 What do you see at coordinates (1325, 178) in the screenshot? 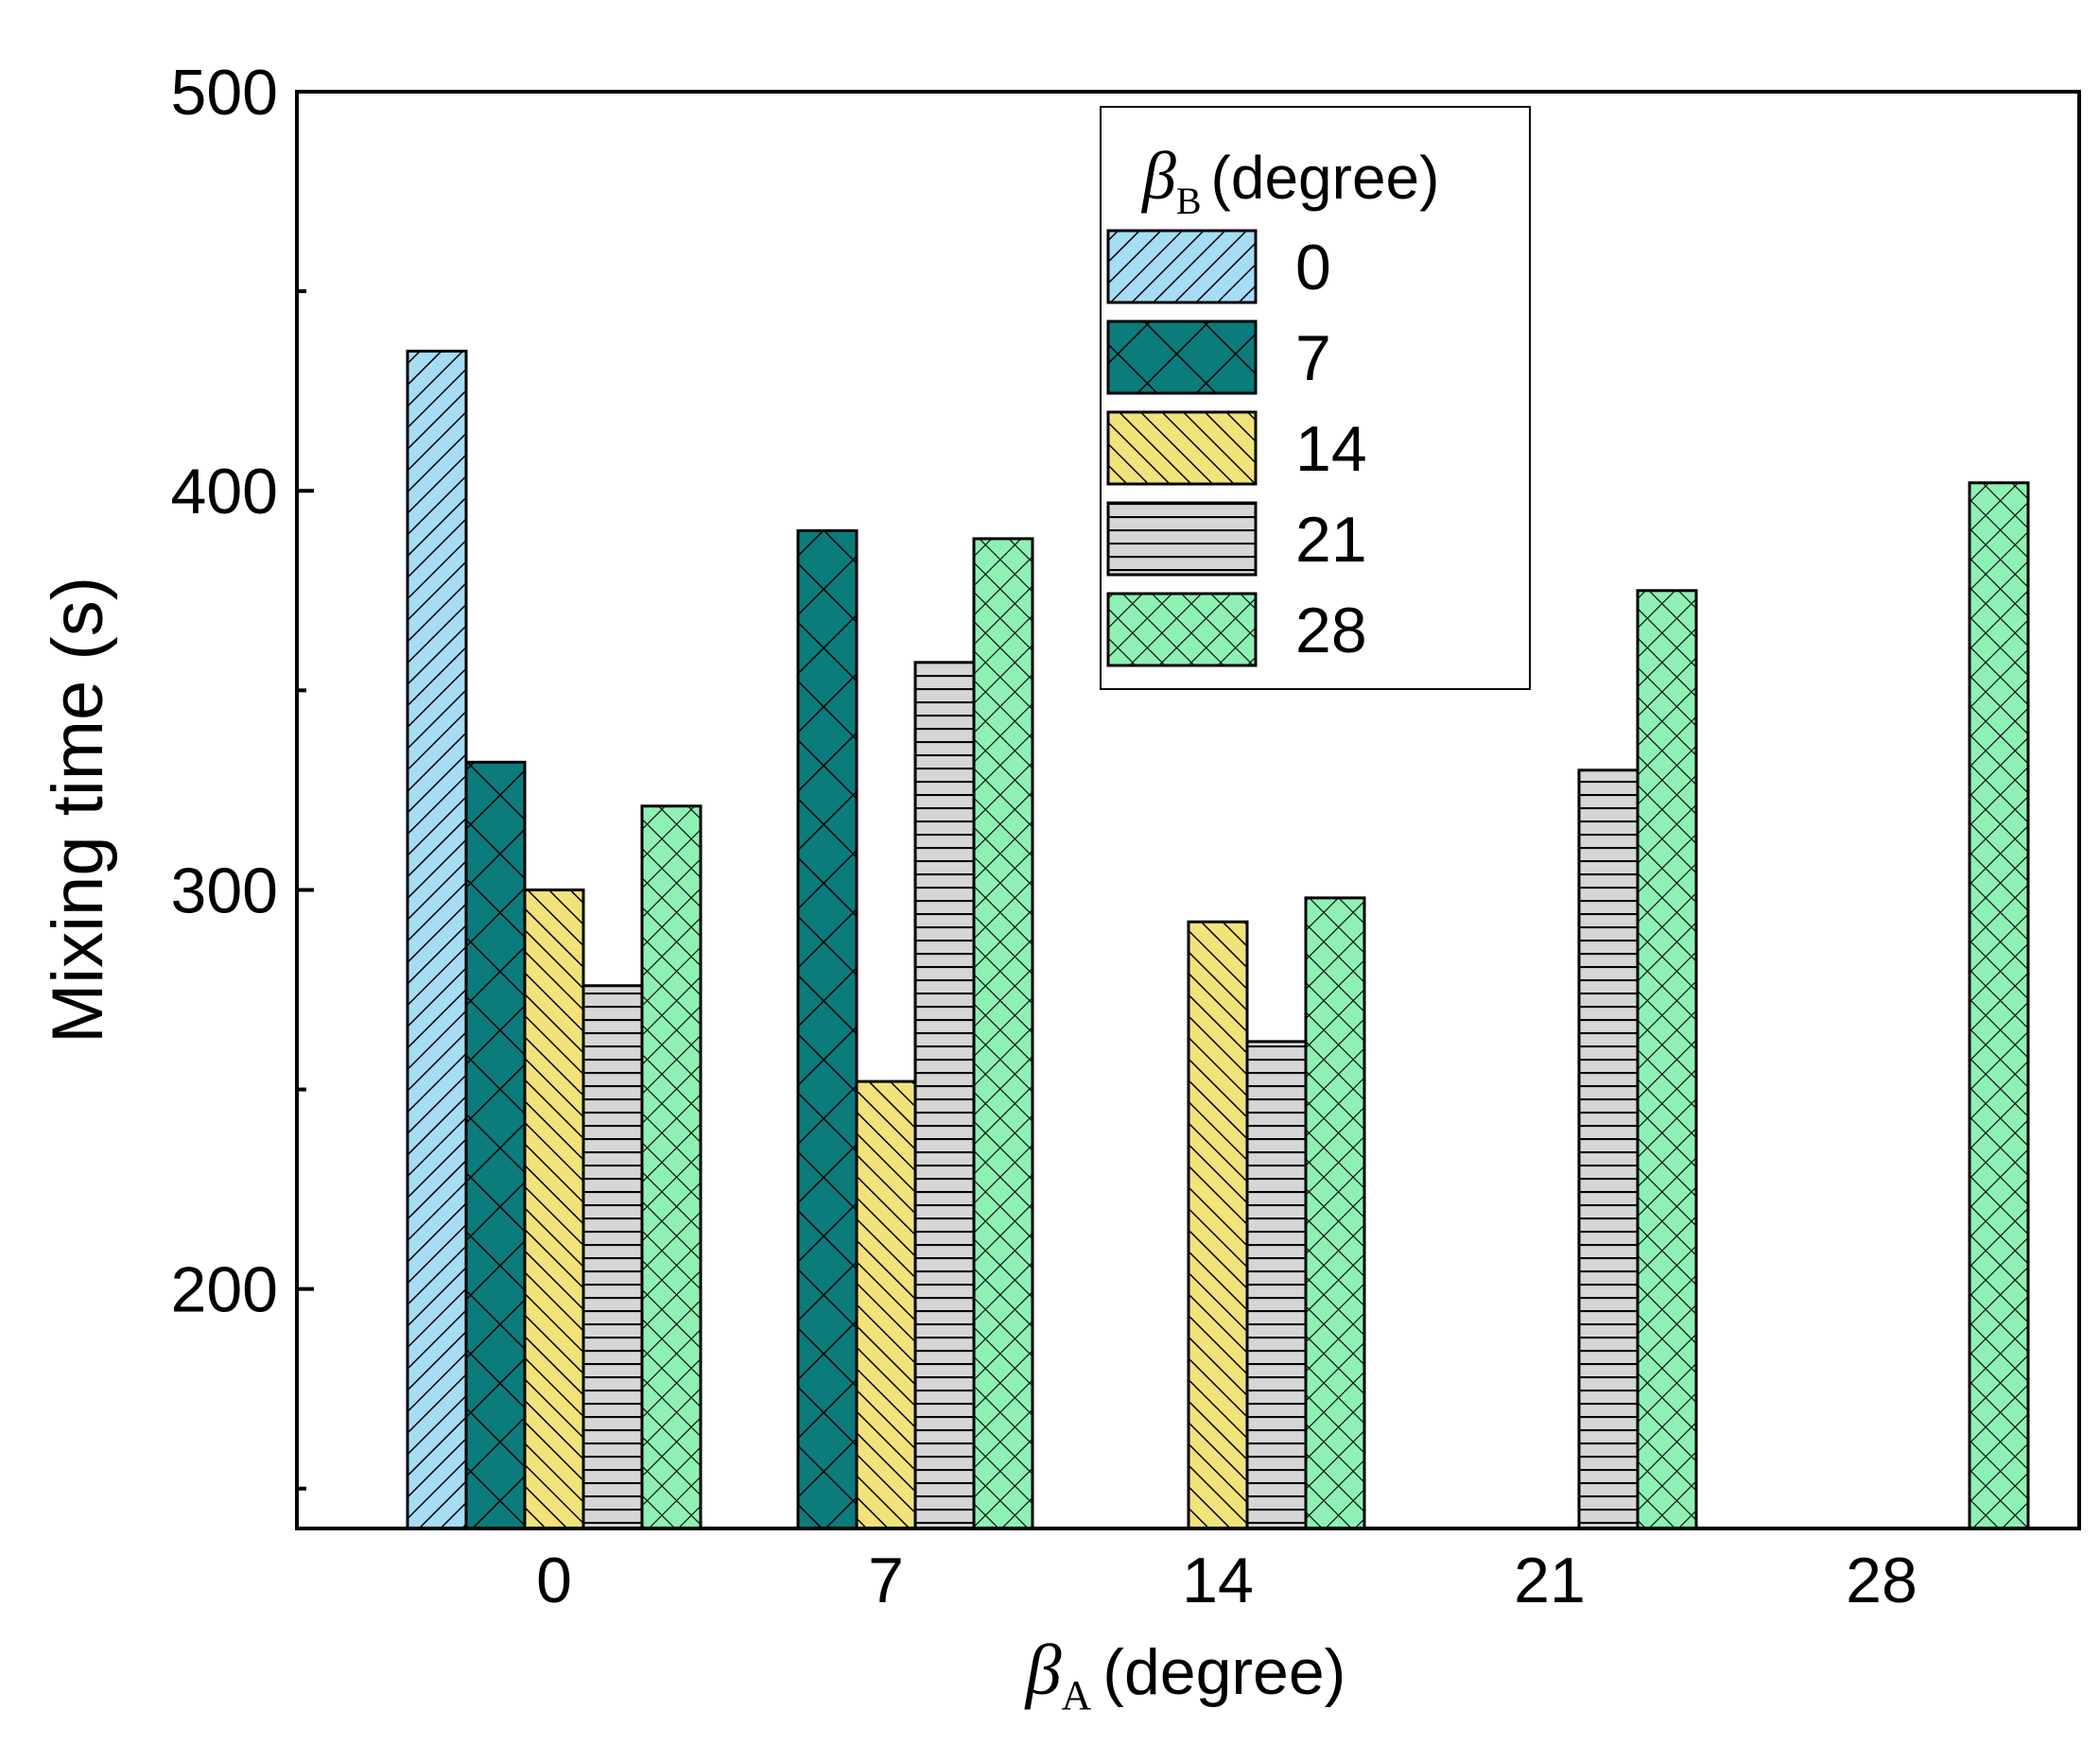
I see `legend-title-unit: (degree)` at bounding box center [1325, 178].